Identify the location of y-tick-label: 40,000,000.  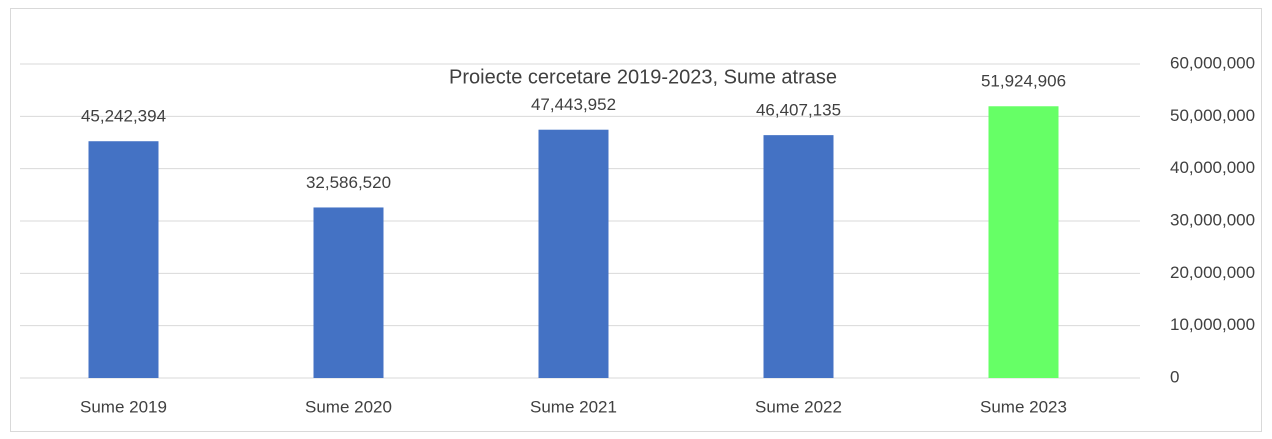
(1212, 167).